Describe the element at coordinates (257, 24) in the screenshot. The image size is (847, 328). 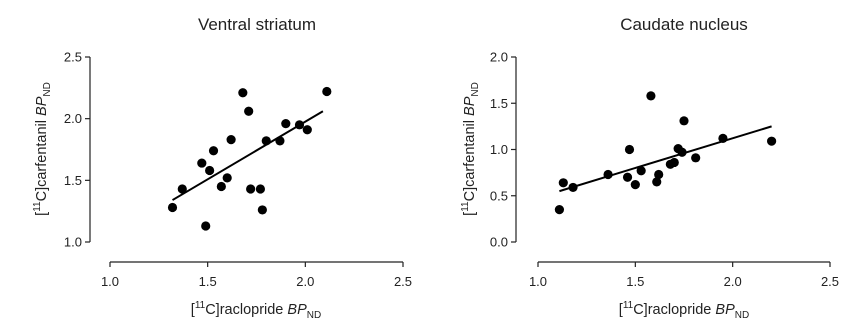
I see `chart-title: Ventral striatum` at that location.